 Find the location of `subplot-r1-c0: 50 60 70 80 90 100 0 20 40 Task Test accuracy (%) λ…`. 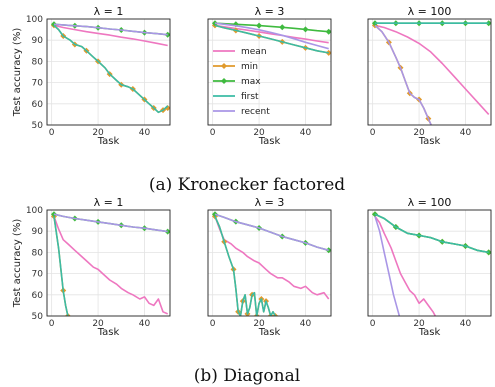

subplot-r1-c0: 50 60 70 80 90 100 0 20 40 Task Test accuracy (%) λ… is located at coordinates (91, 267).